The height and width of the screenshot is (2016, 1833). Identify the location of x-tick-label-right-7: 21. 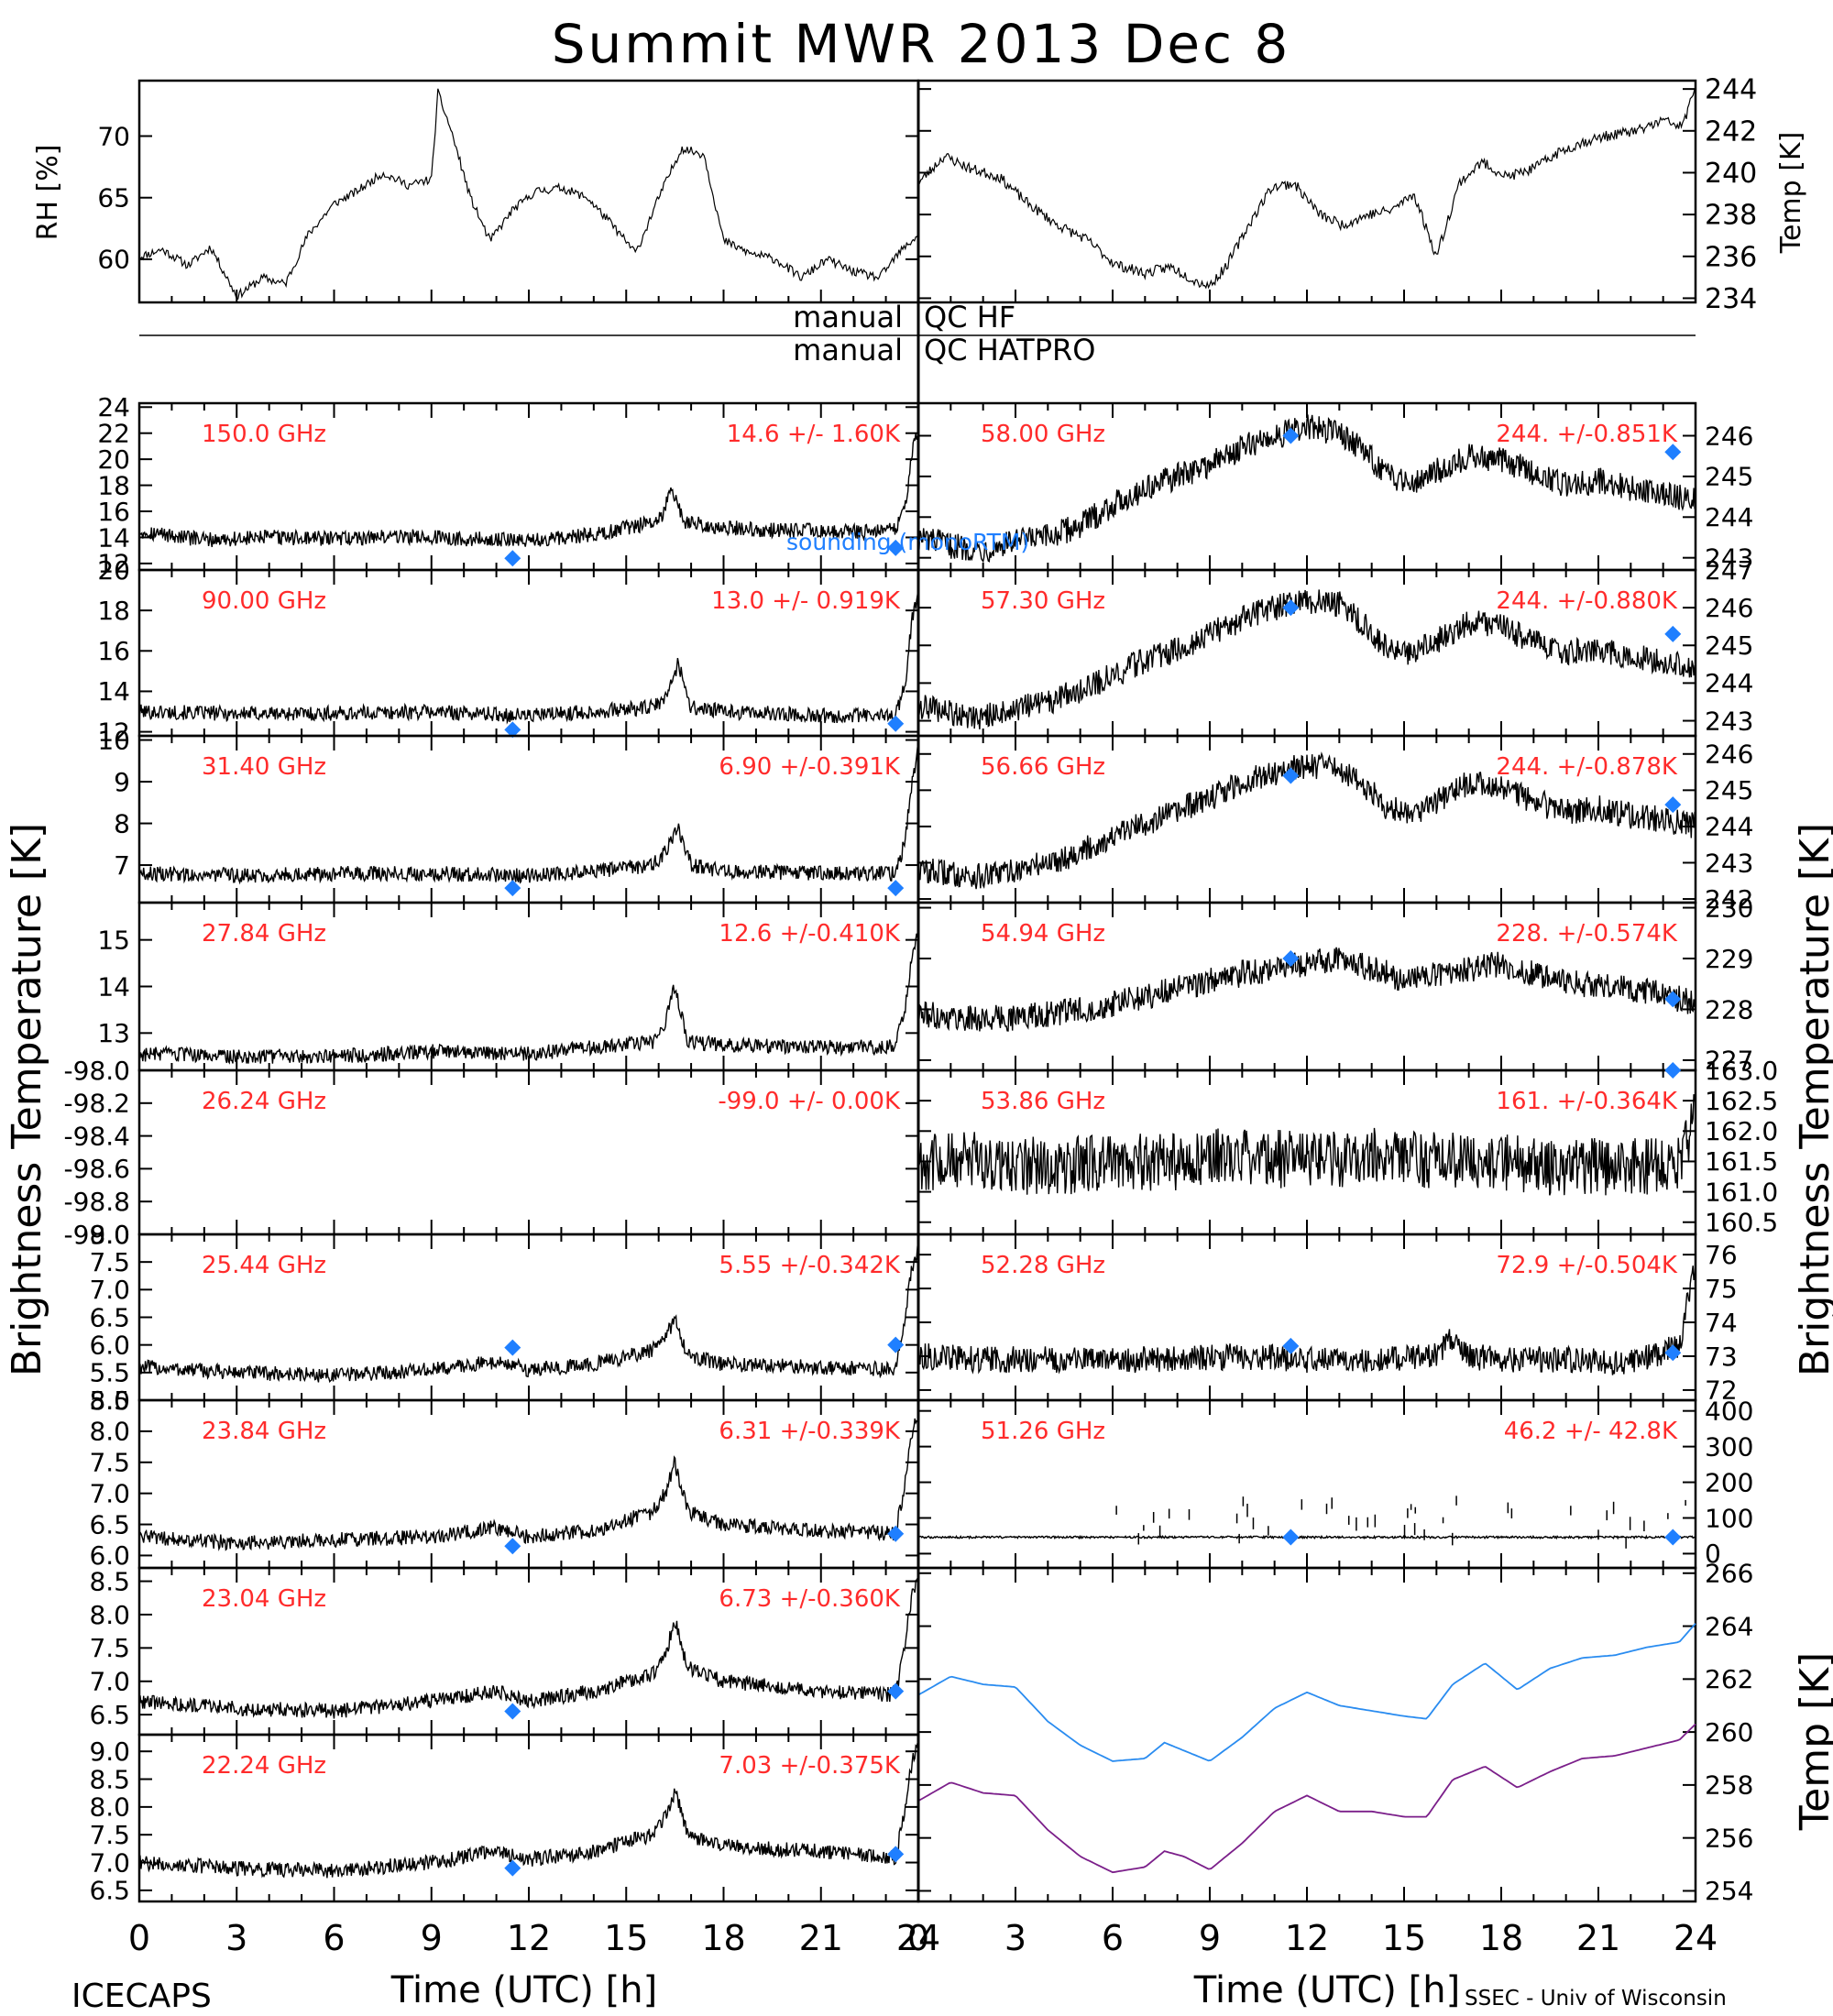
(1598, 1938).